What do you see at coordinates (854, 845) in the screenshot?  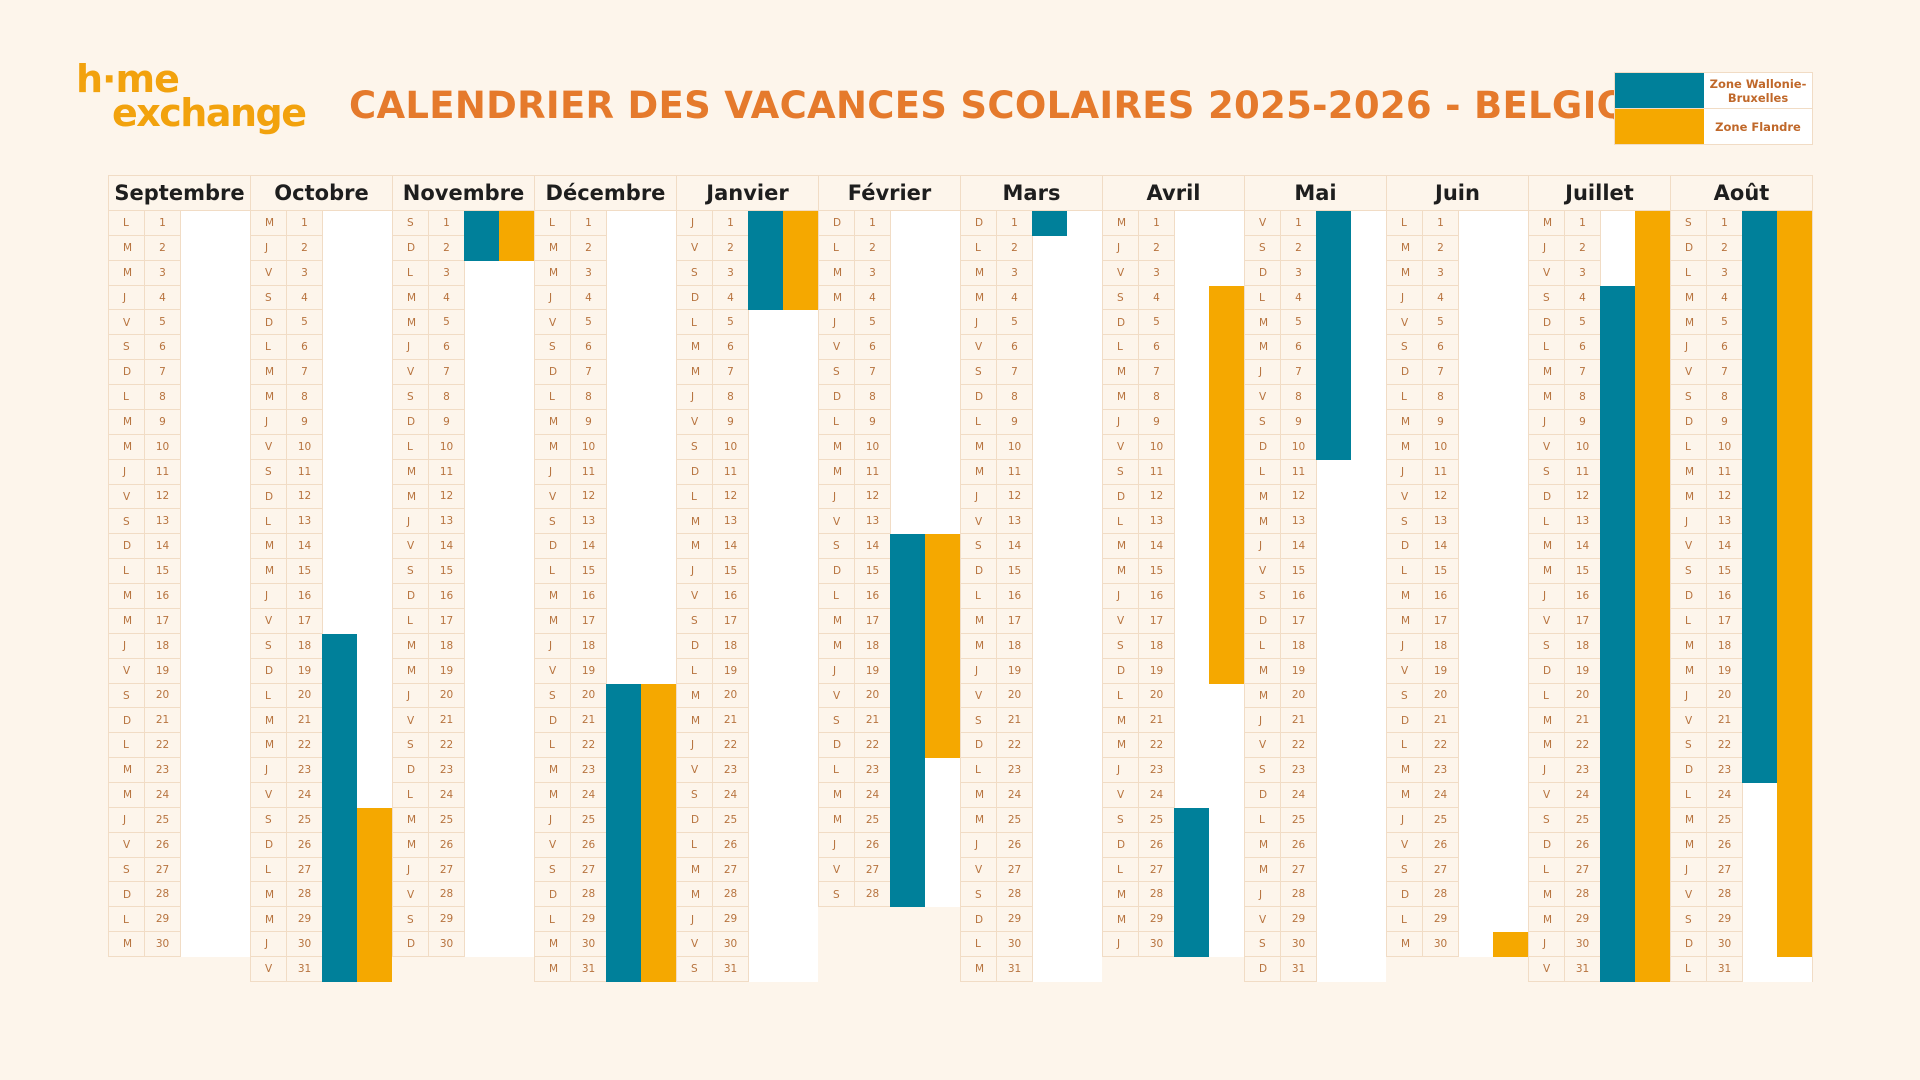 I see `day-row: 26` at bounding box center [854, 845].